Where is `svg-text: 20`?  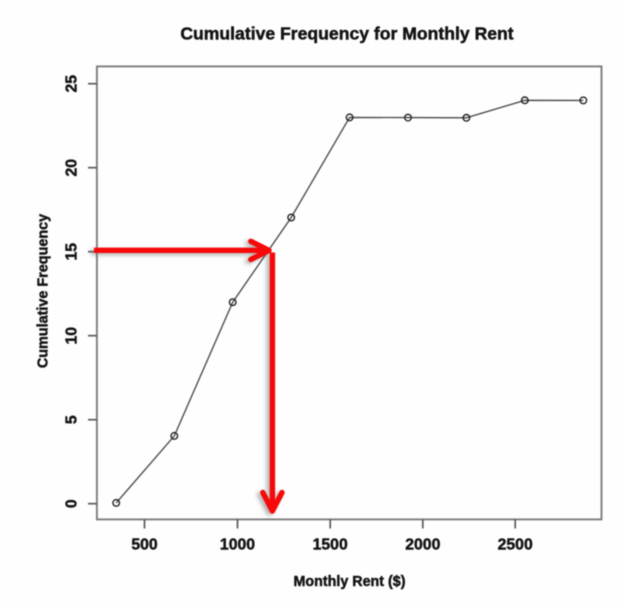
svg-text: 20 is located at coordinates (72, 168).